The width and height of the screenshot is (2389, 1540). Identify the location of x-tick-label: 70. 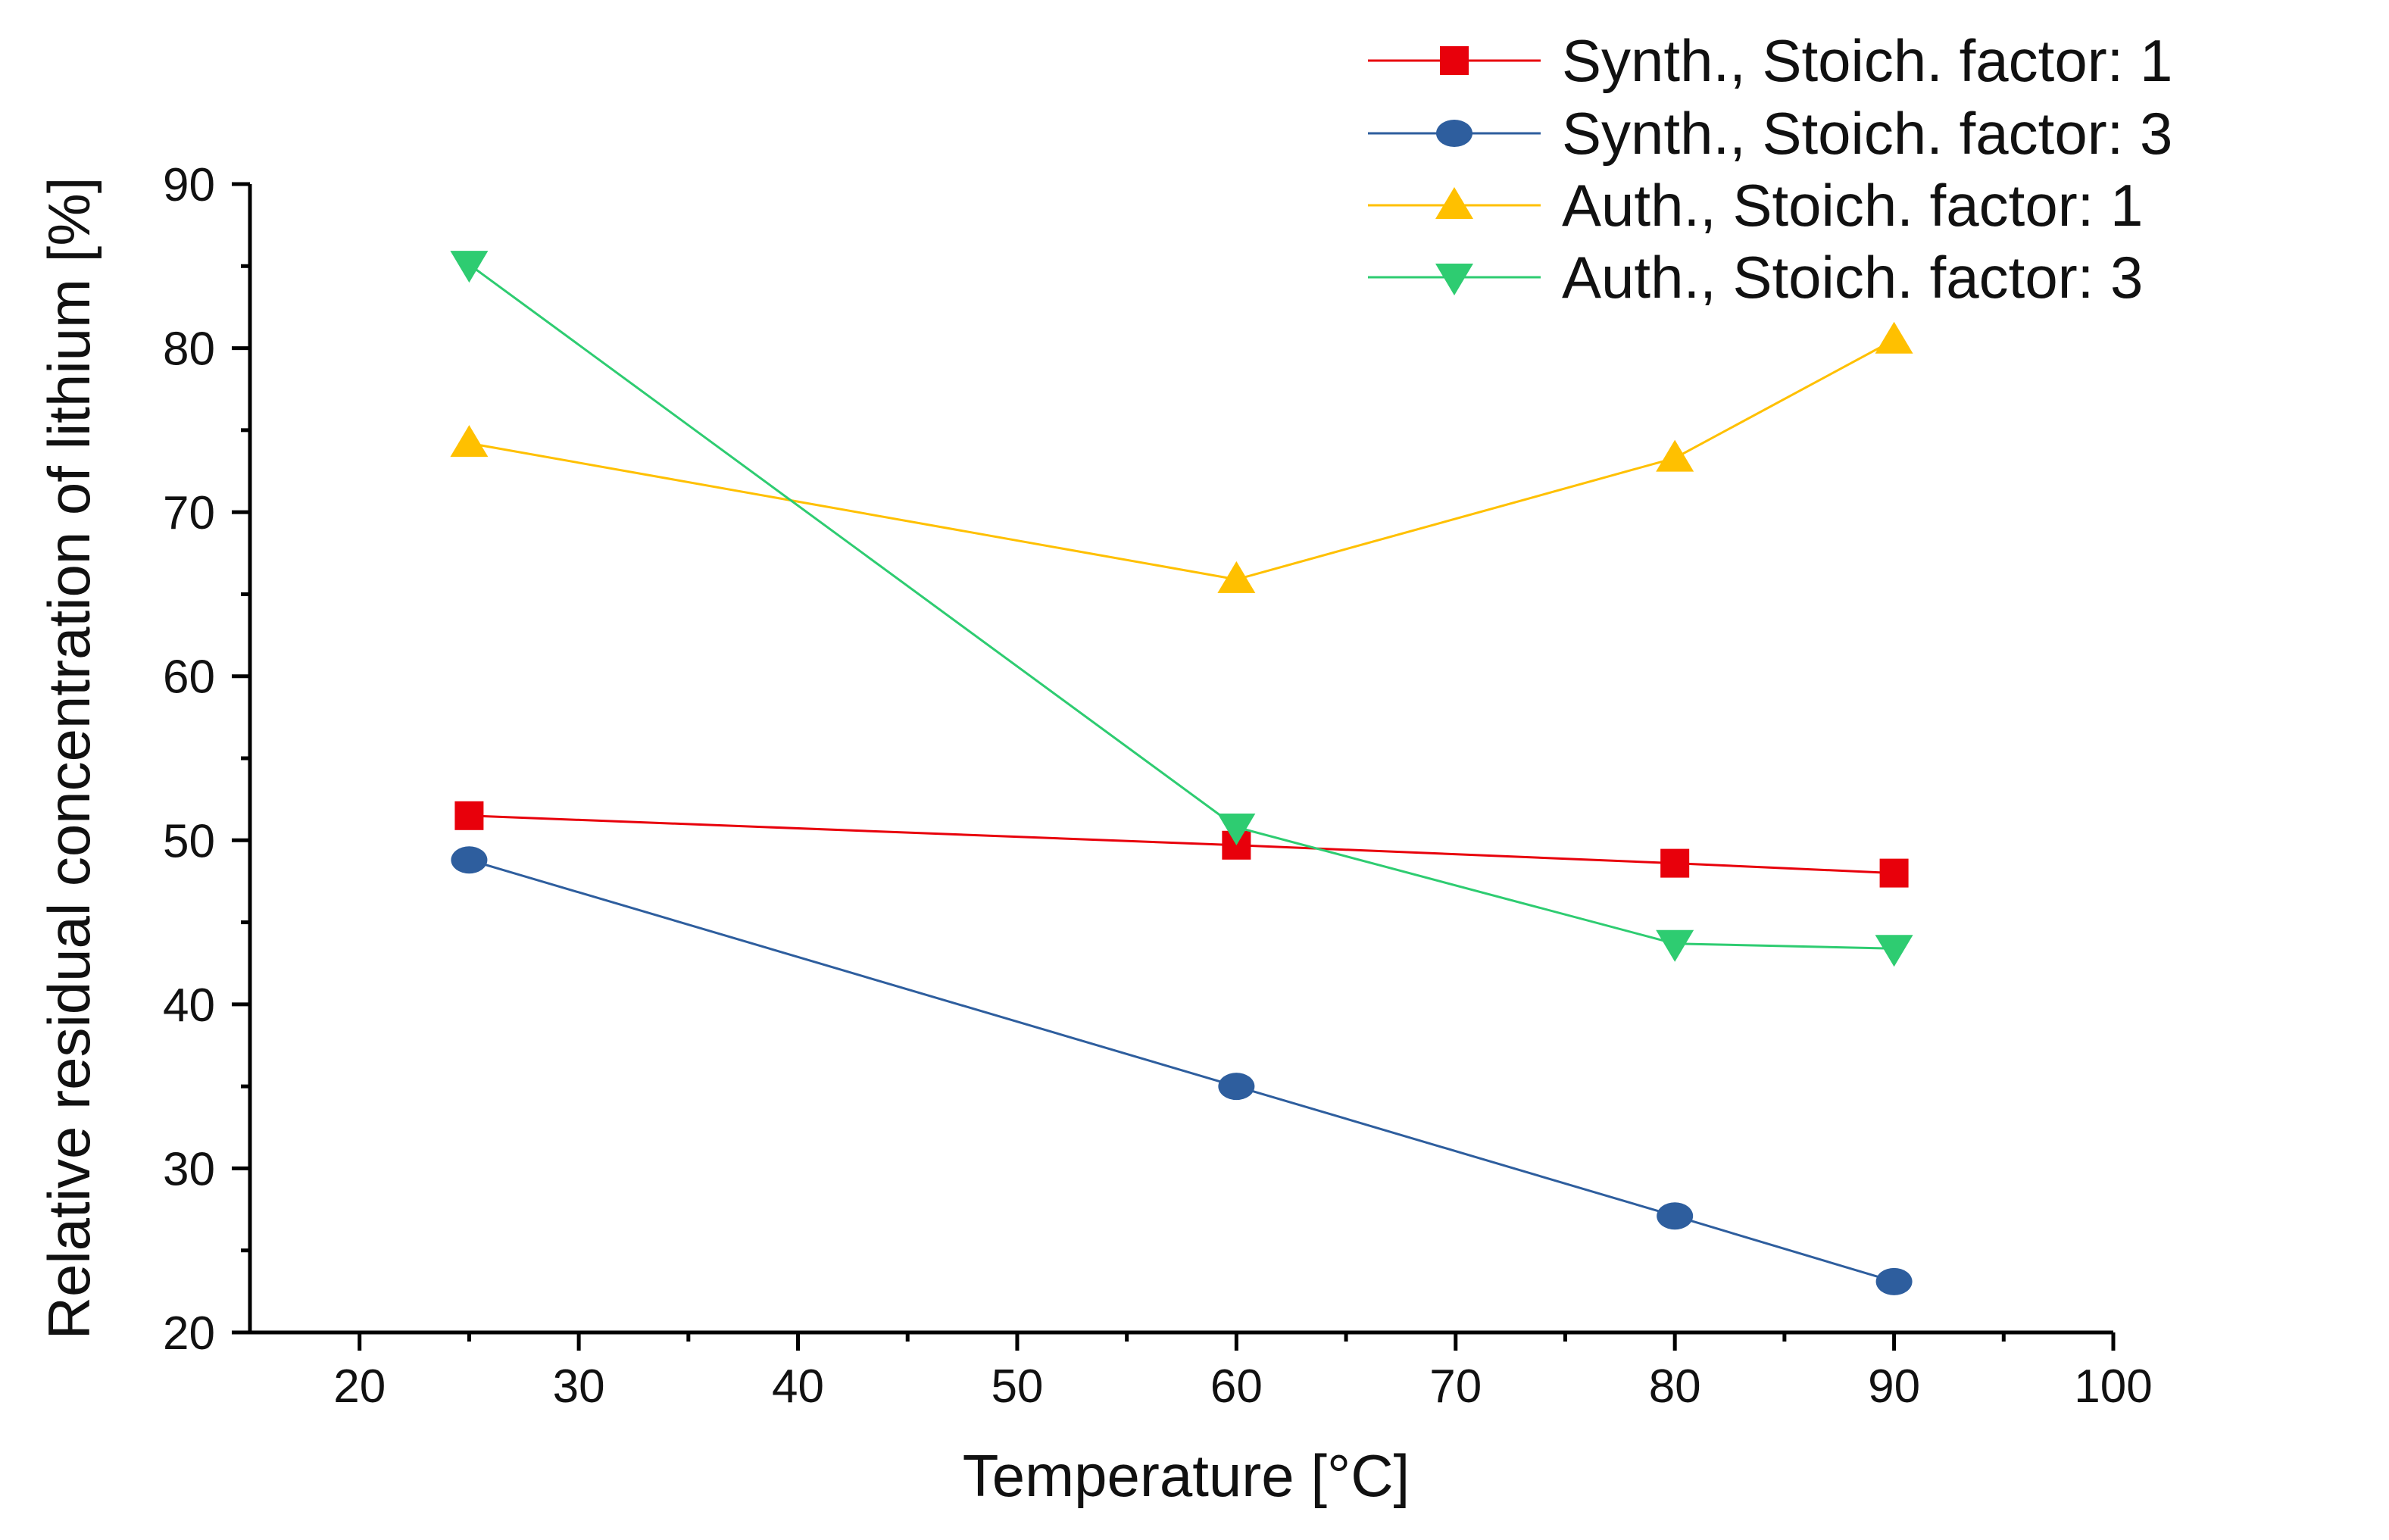
(1455, 1386).